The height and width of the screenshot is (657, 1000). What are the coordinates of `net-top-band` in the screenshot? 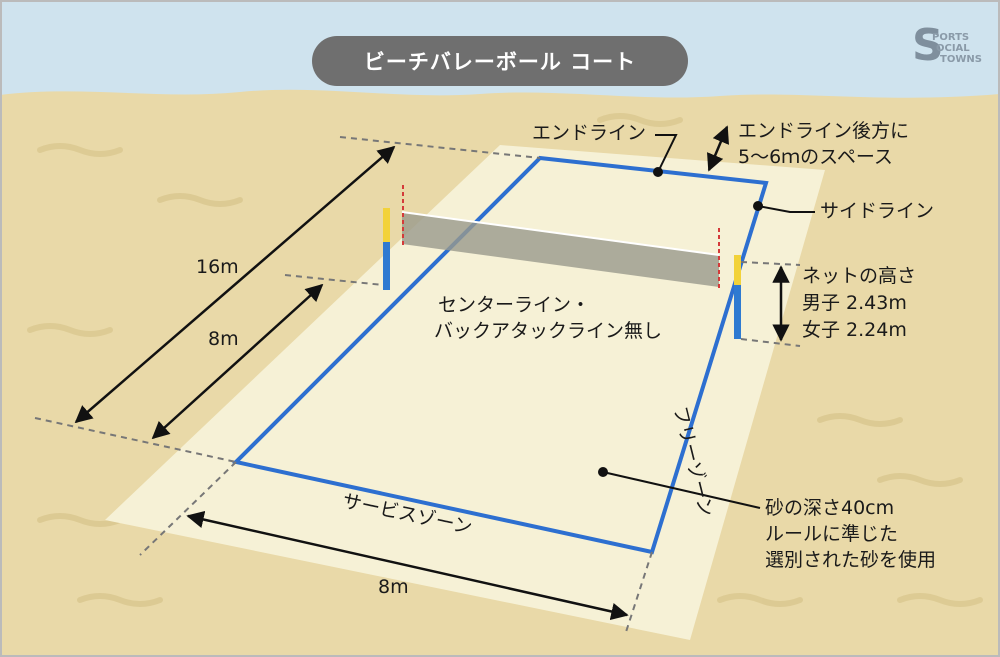 It's located at (560, 233).